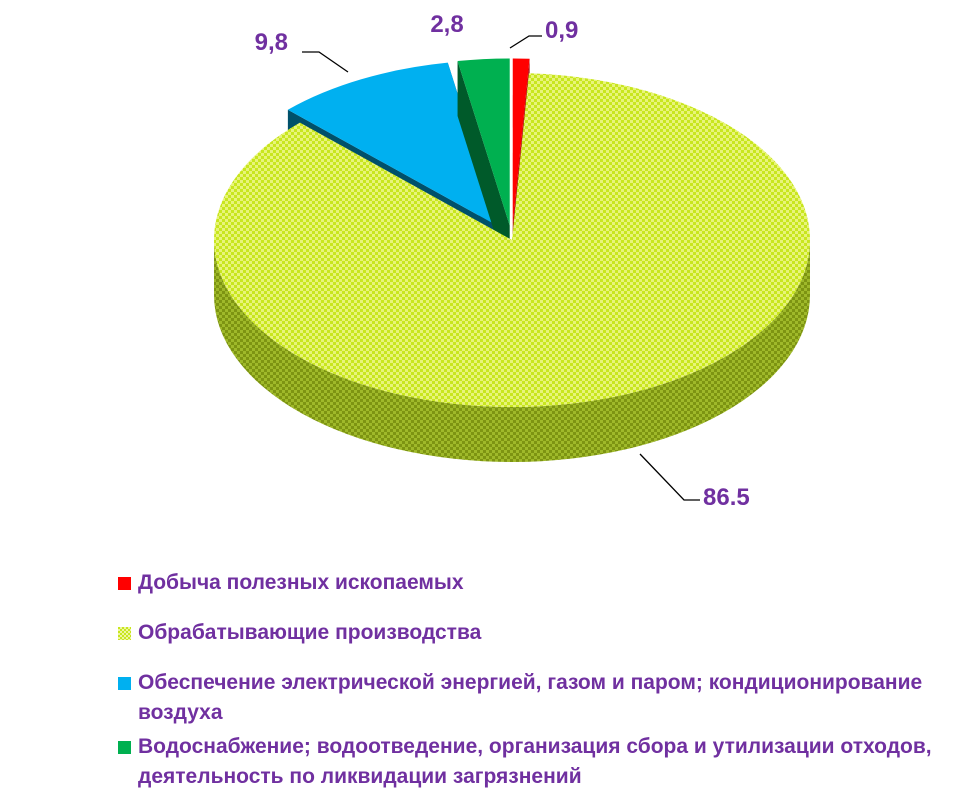  What do you see at coordinates (446, 24) in the screenshot?
I see `data-label-water: 2,8` at bounding box center [446, 24].